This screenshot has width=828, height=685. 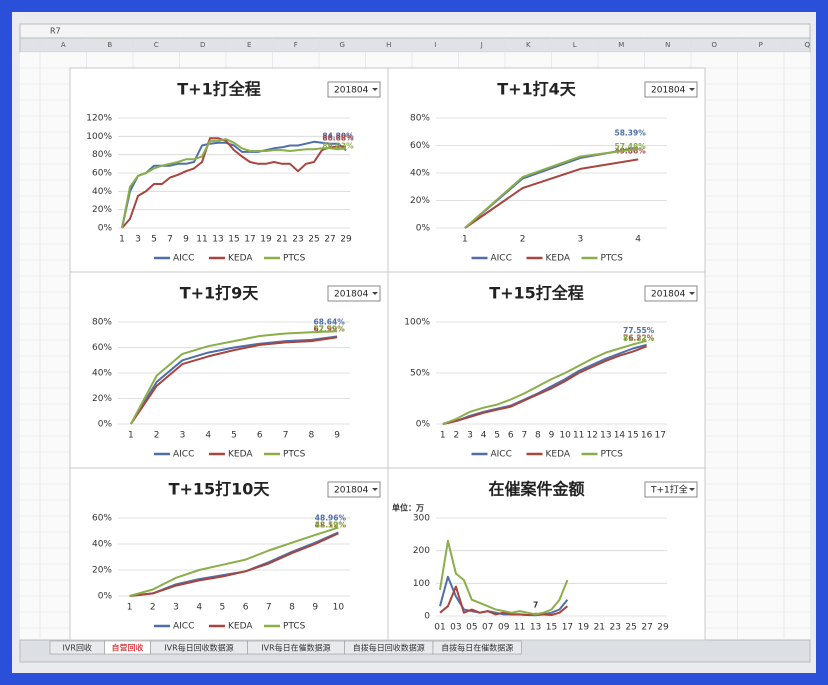 What do you see at coordinates (154, 240) in the screenshot?
I see `x-tick-label: 5` at bounding box center [154, 240].